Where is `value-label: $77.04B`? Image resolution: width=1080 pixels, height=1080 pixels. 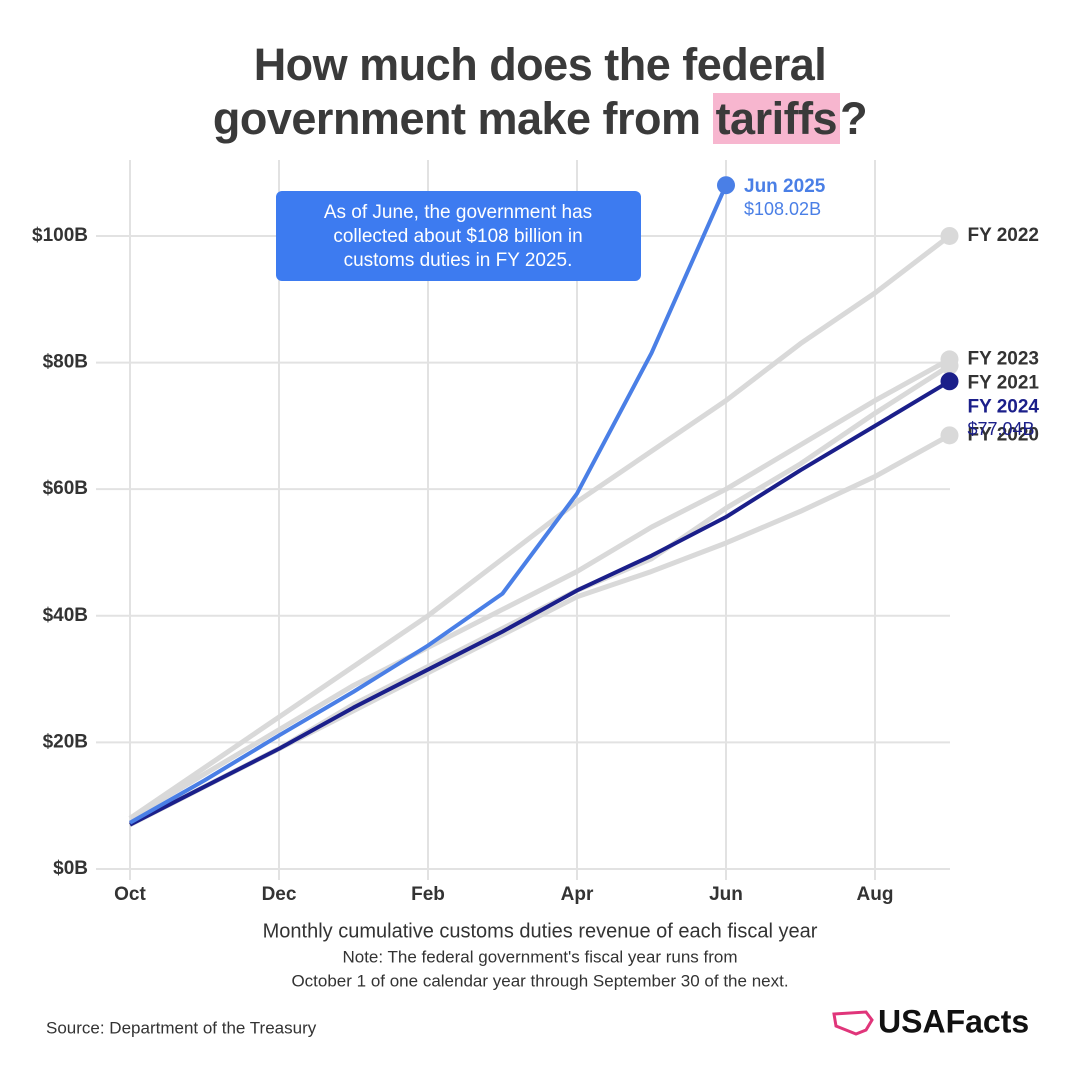
value-label: $77.04B is located at coordinates (1001, 429).